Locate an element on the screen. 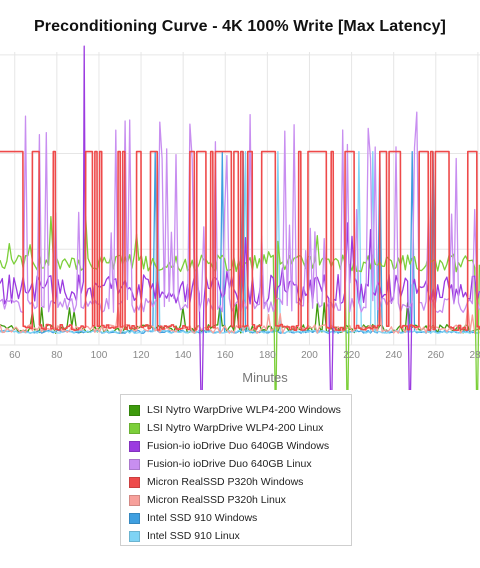  x-tick-label: 280 is located at coordinates (475, 355).